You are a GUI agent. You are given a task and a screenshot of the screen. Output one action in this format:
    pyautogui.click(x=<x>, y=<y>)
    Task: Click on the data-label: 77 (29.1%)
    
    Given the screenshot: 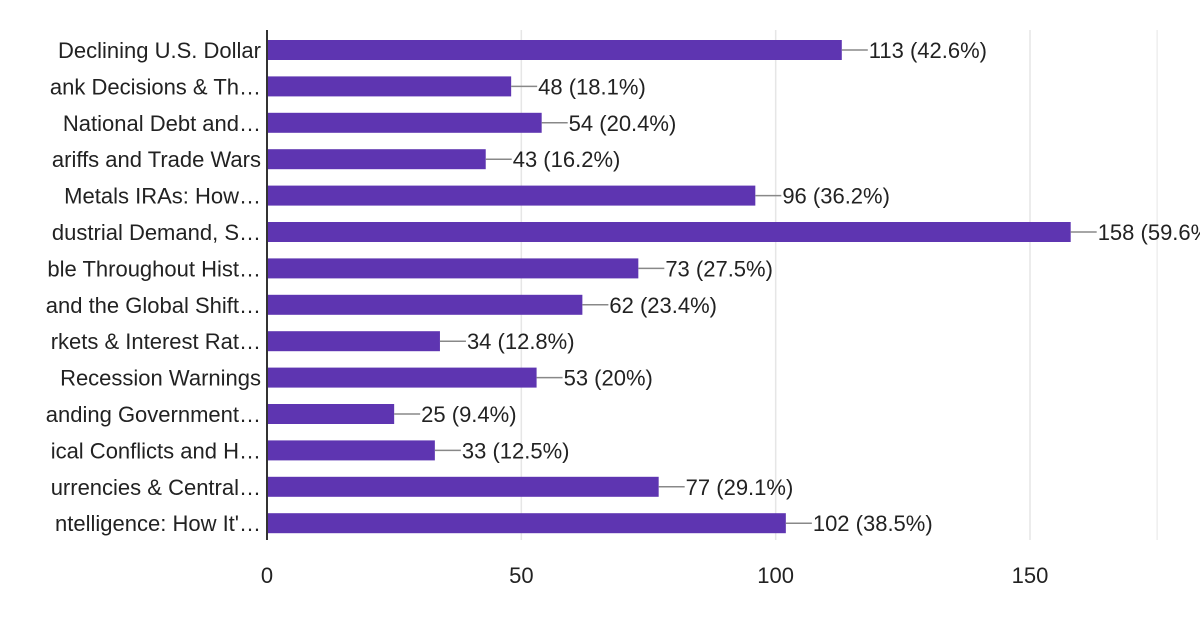 What is the action you would take?
    pyautogui.click(x=740, y=487)
    